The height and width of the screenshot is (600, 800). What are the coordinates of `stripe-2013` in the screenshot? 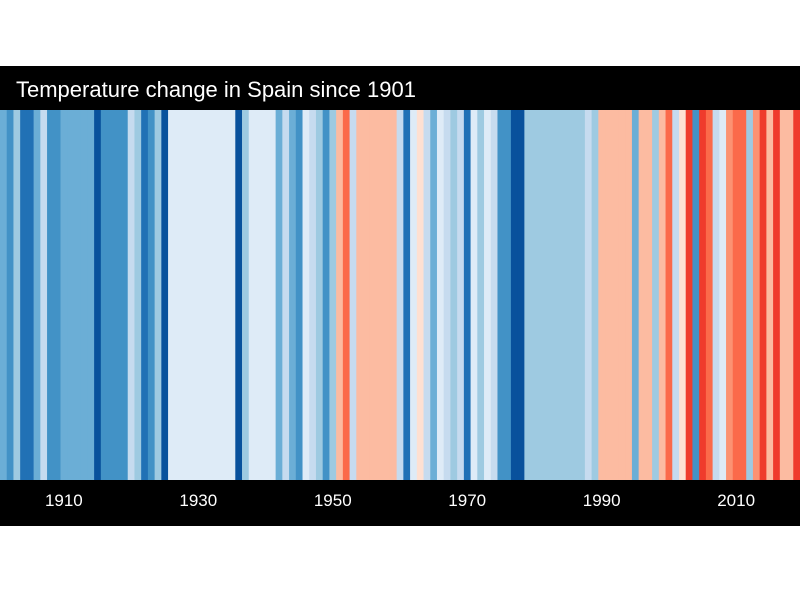 It's located at (756, 295).